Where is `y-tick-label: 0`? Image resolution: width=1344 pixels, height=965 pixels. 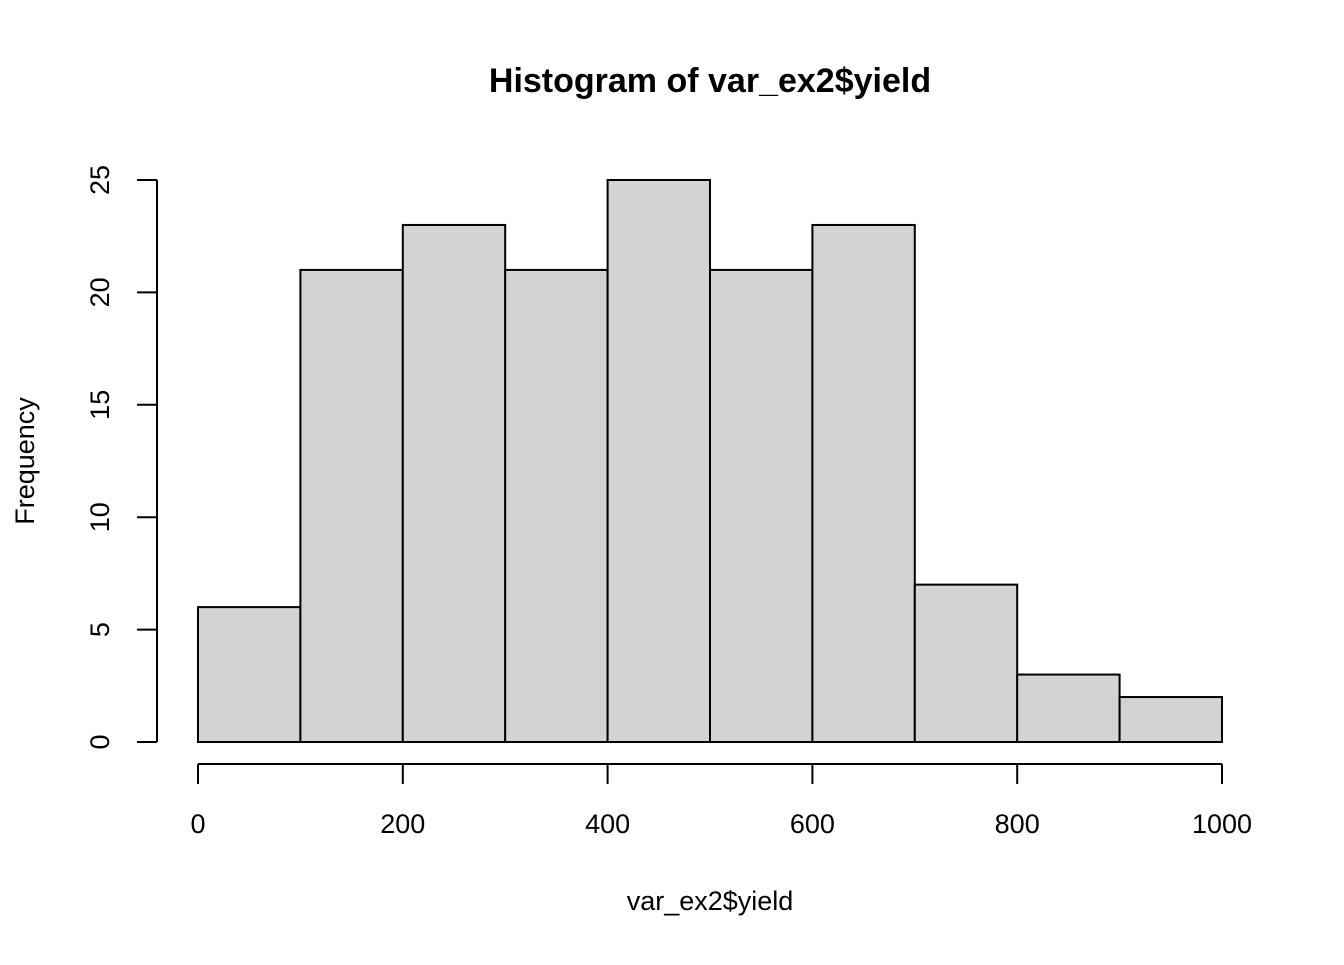
y-tick-label: 0 is located at coordinates (100, 741).